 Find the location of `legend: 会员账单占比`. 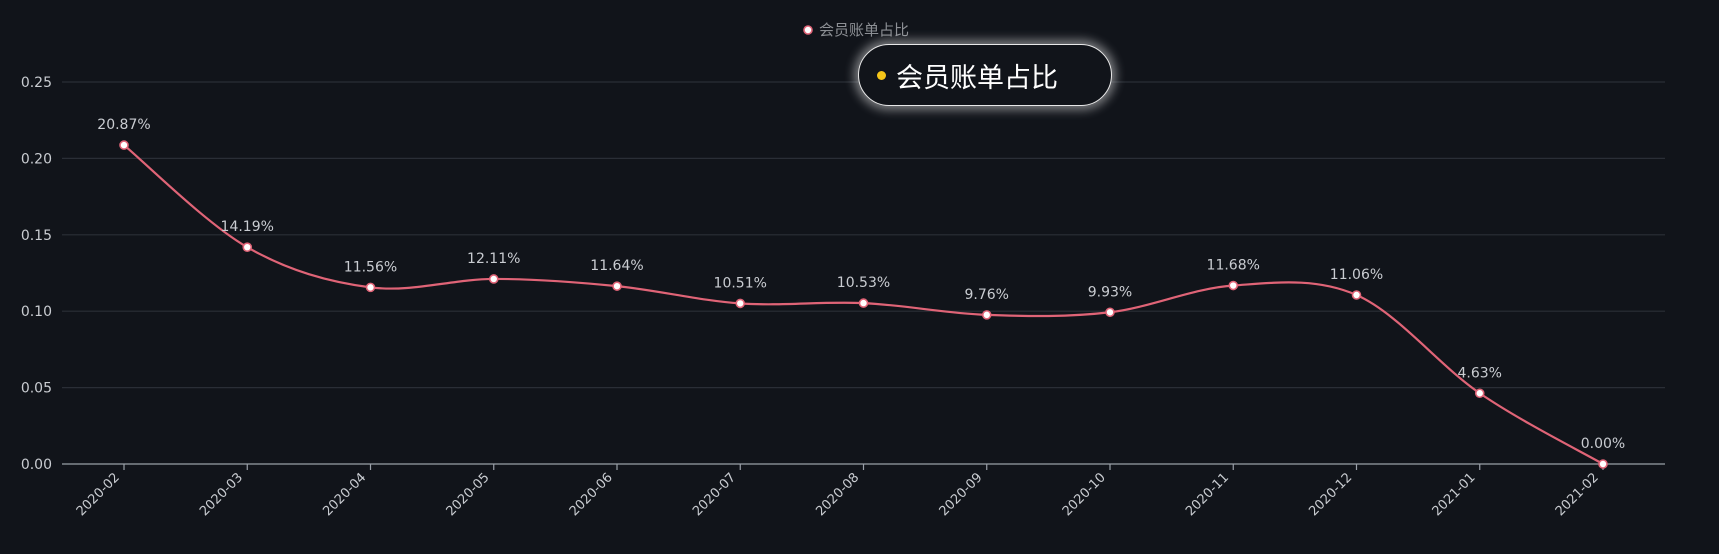

legend: 会员账单占比 is located at coordinates (856, 30).